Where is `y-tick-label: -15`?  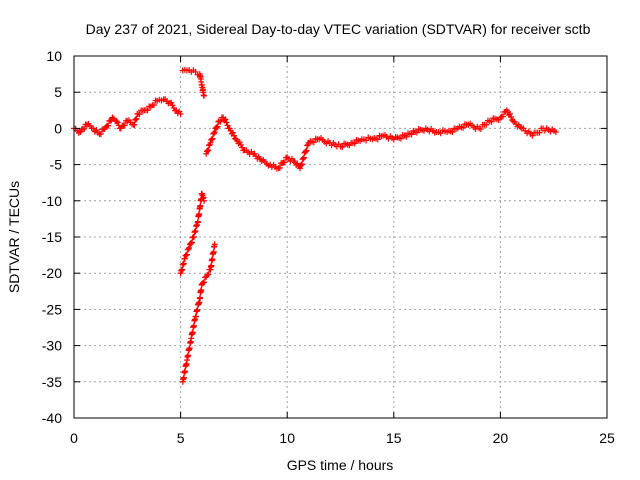 y-tick-label: -15 is located at coordinates (52, 237).